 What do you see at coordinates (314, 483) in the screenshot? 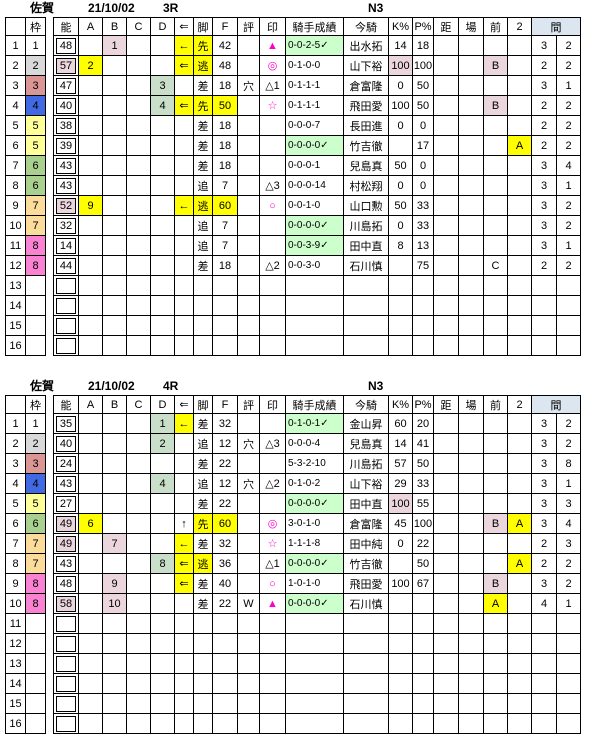
I see `jockey-record-cell: 0-1-0-2` at bounding box center [314, 483].